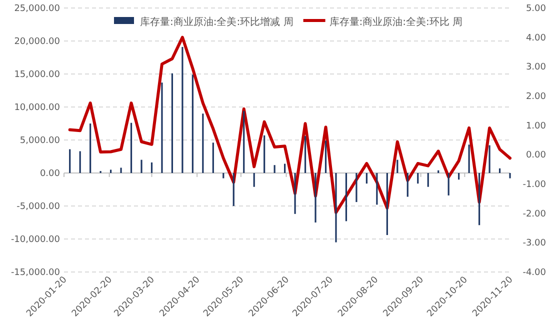  What do you see at coordinates (534, 185) in the screenshot?
I see `y2-tick-label: -1.00` at bounding box center [534, 185].